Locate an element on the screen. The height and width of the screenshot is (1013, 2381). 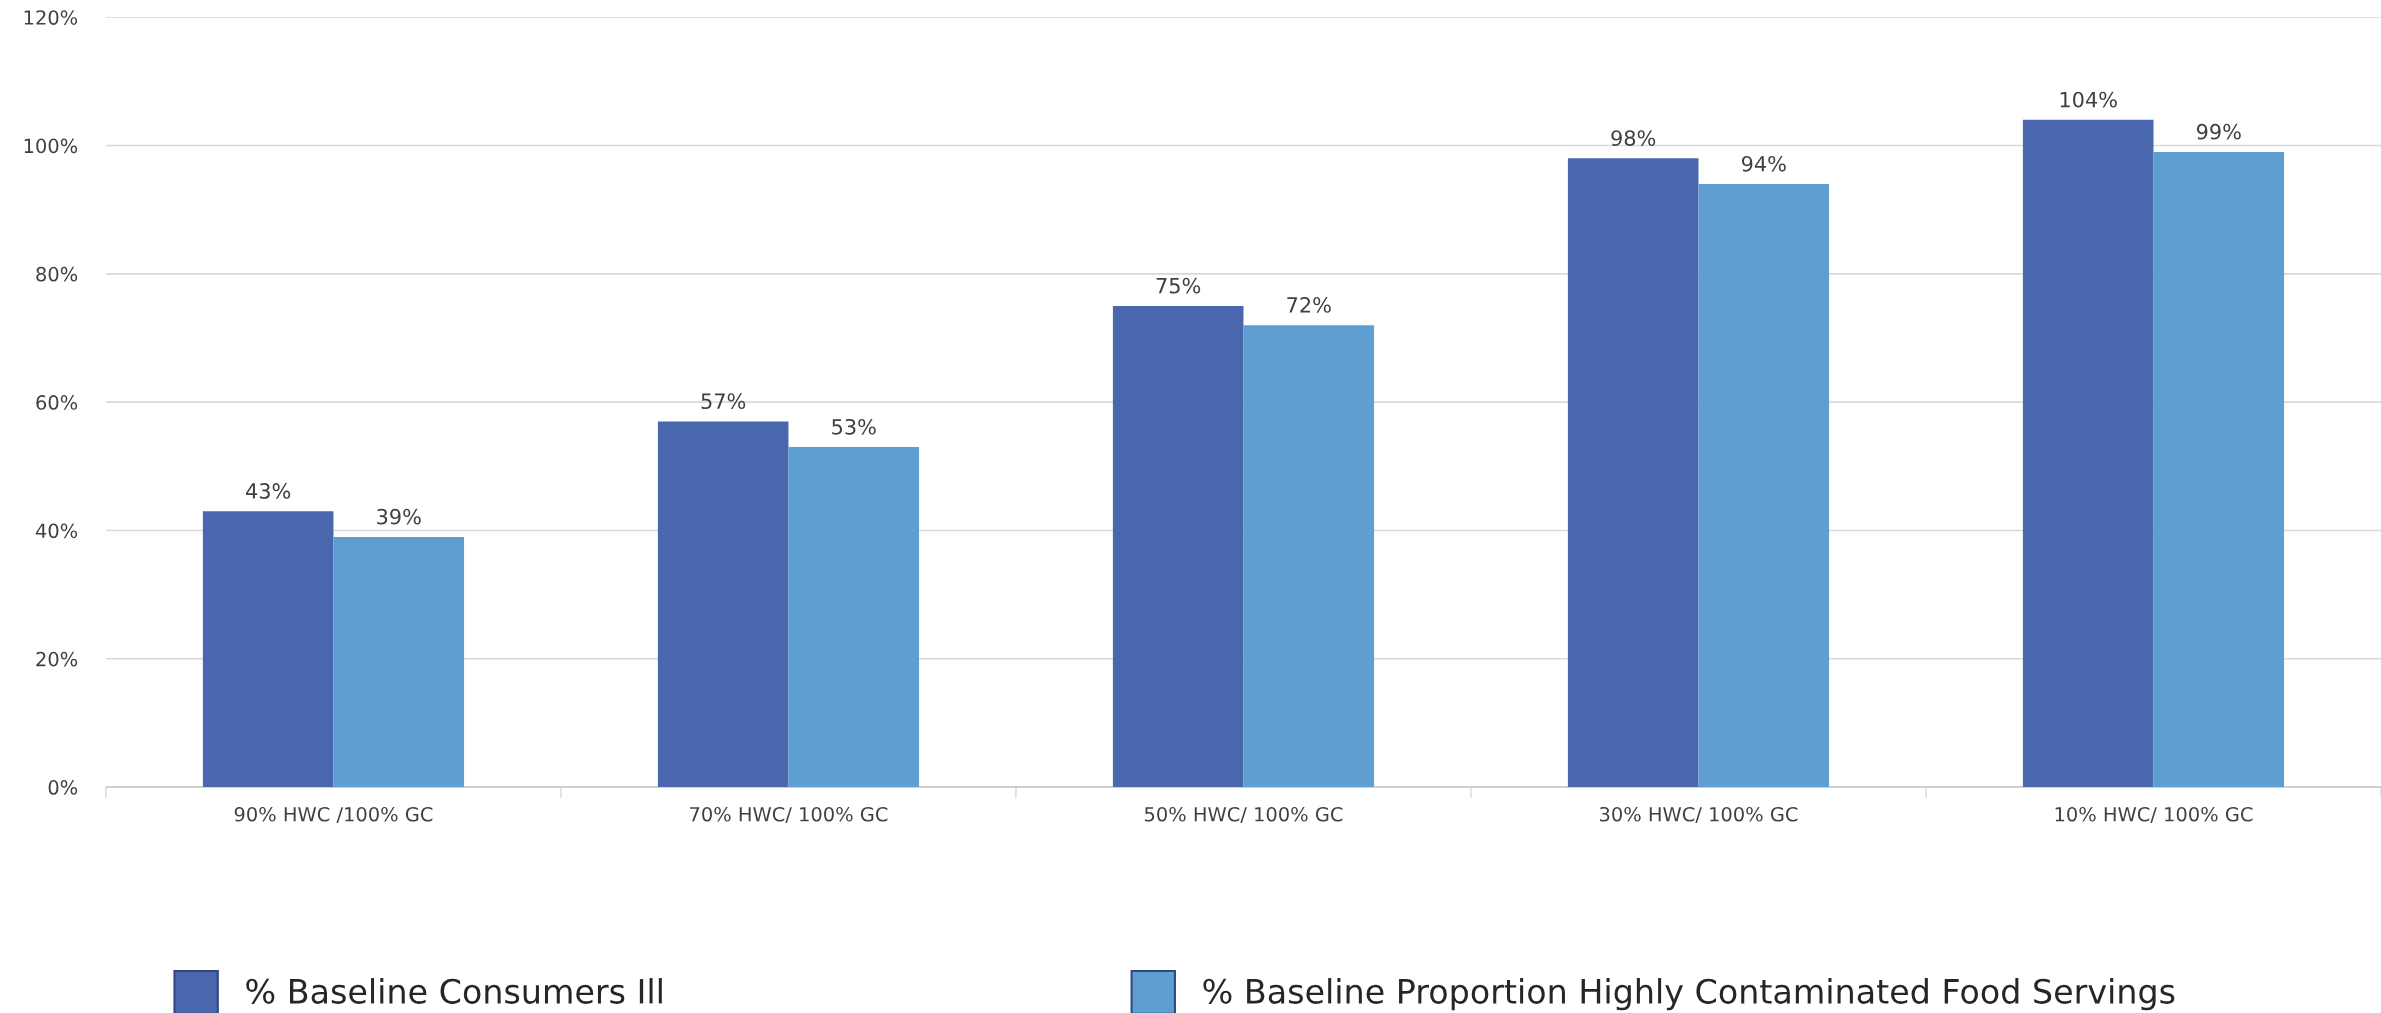
text: 75% is located at coordinates (1178, 285).